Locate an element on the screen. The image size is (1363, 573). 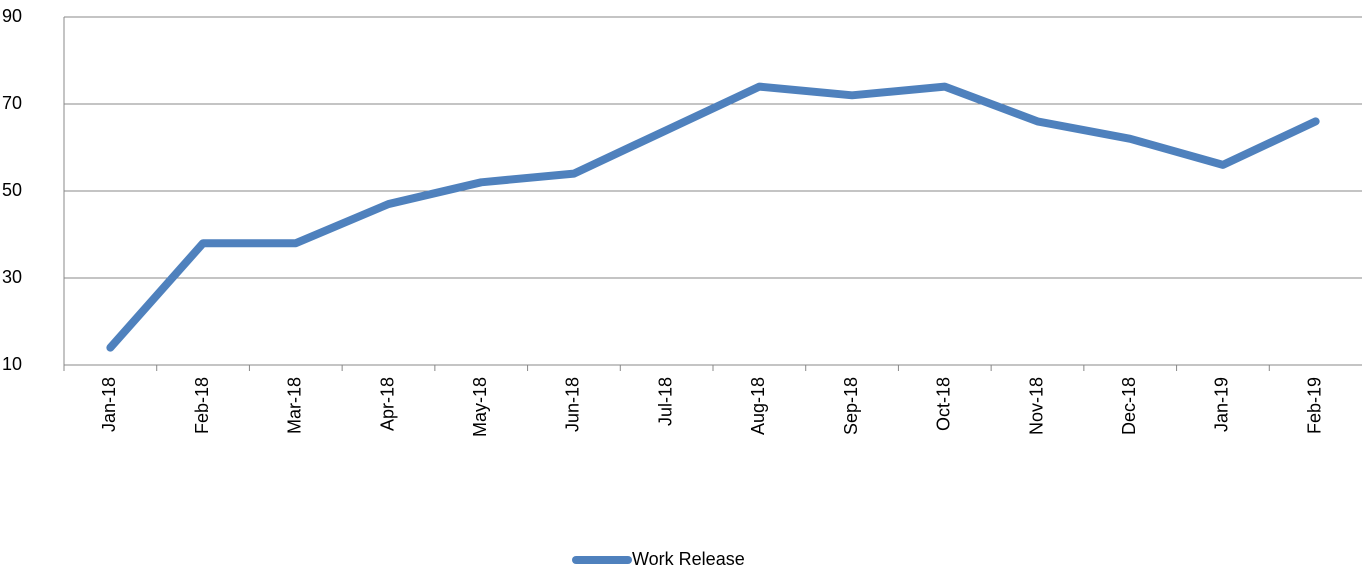
x-tick-label: Feb-18 is located at coordinates (202, 405).